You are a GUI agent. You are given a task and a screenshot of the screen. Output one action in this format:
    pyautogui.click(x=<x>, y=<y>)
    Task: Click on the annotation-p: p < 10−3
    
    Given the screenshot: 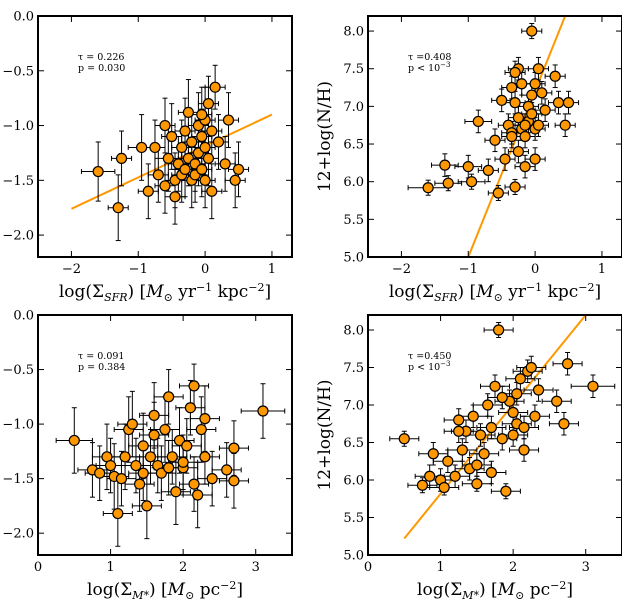 What is the action you would take?
    pyautogui.click(x=429, y=366)
    